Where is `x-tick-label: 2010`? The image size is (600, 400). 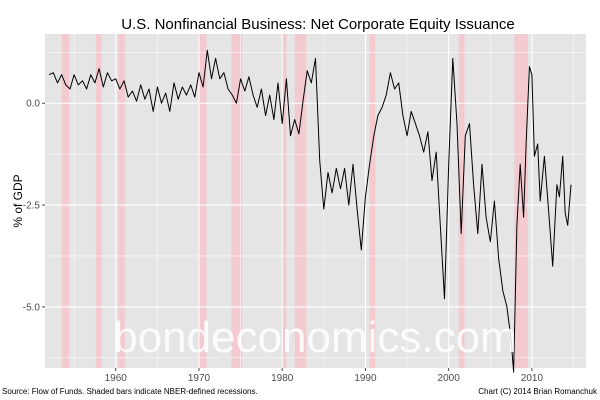 x-tick-label: 2010 is located at coordinates (532, 378).